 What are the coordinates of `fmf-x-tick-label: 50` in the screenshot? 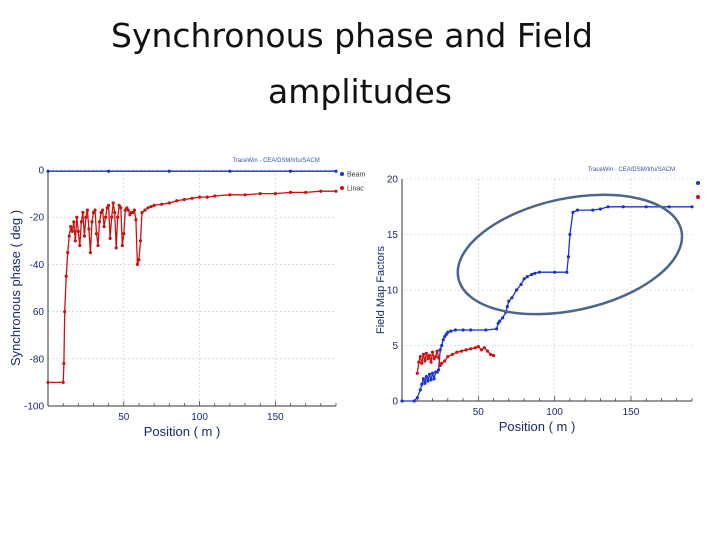 It's located at (479, 412).